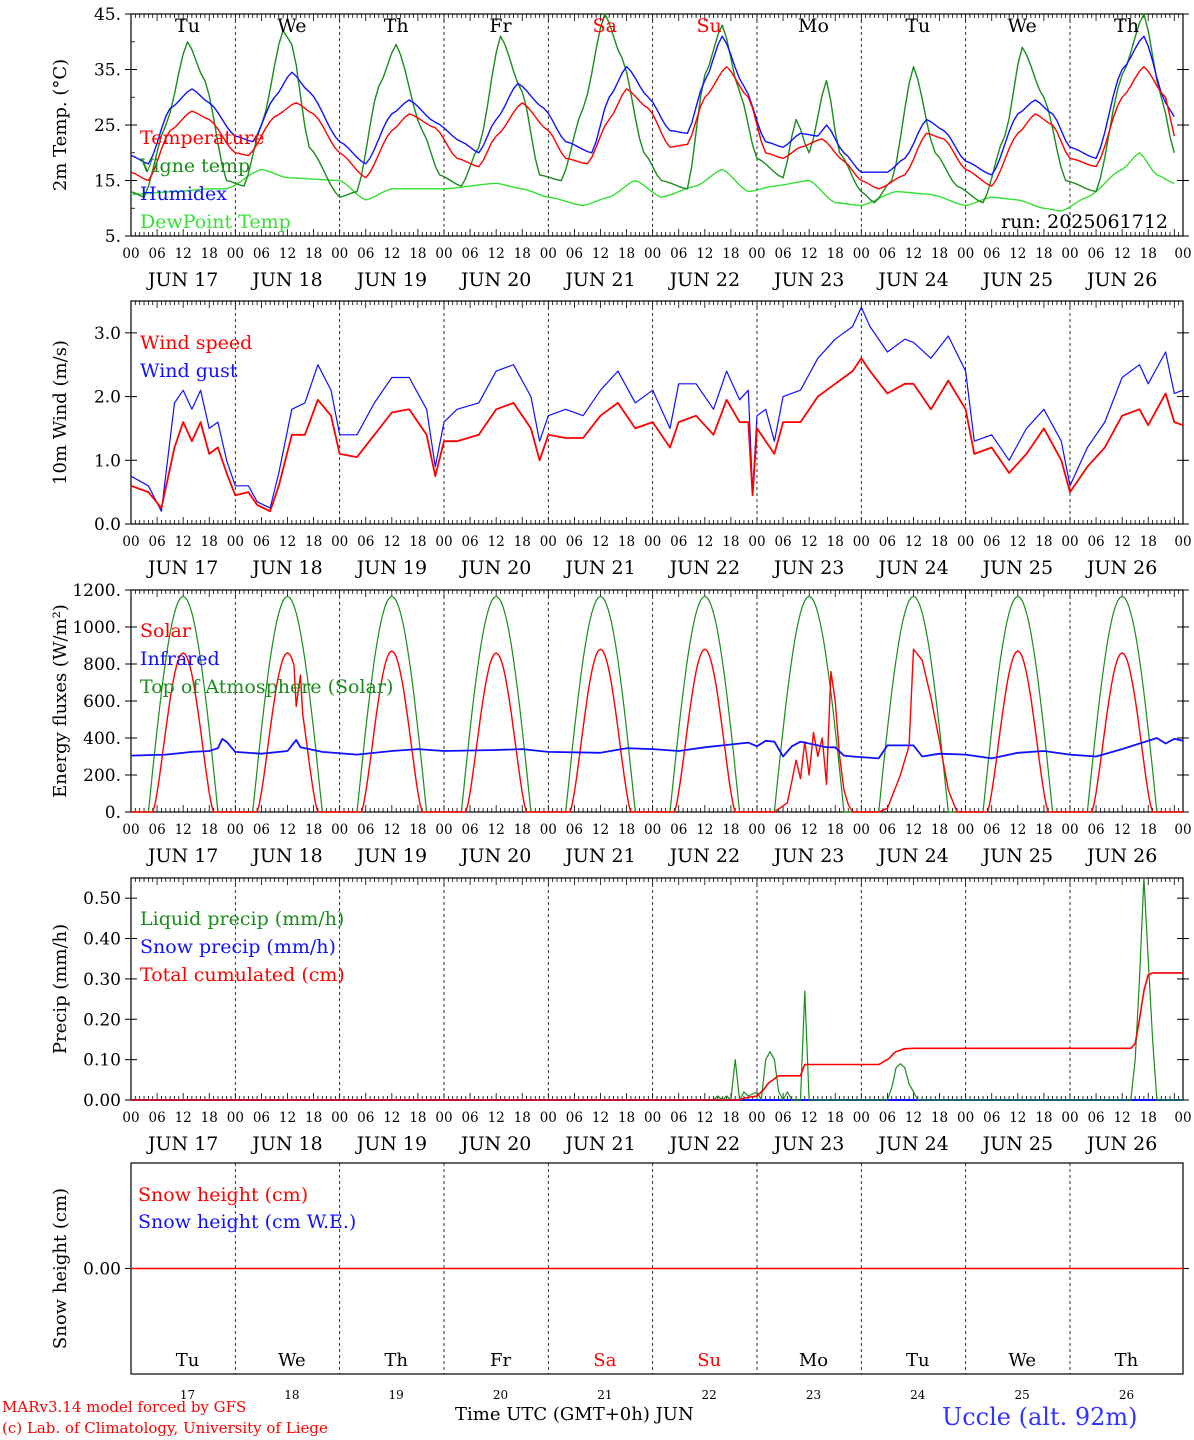 Image resolution: width=1194 pixels, height=1440 pixels. Describe the element at coordinates (102, 940) in the screenshot. I see `y-tick-label: 0.40` at that location.